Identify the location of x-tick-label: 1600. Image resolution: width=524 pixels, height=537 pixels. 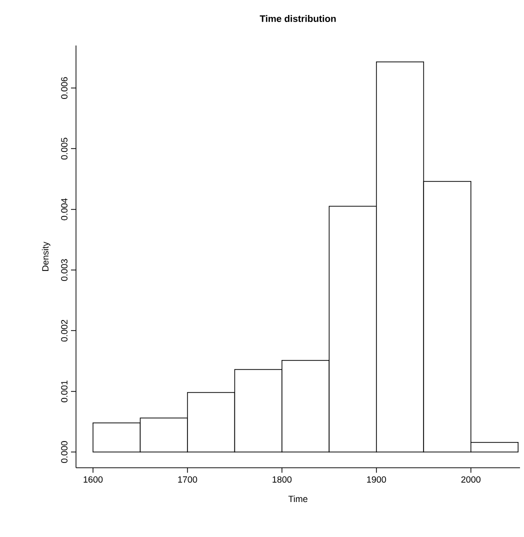
(93, 479).